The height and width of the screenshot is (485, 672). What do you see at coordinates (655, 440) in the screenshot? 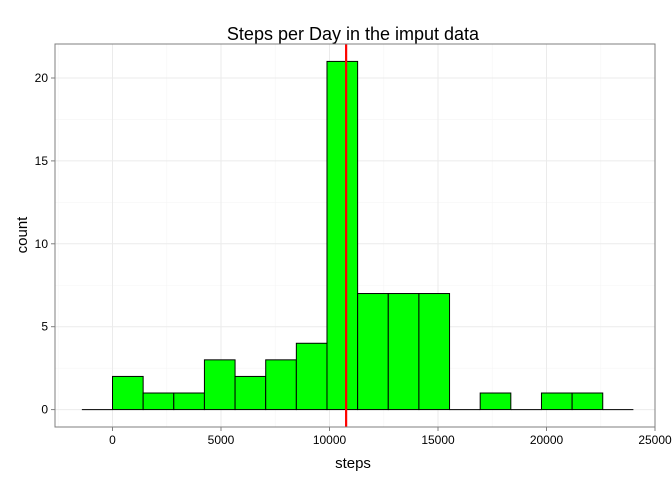
I see `x-tick-label: 25000` at bounding box center [655, 440].